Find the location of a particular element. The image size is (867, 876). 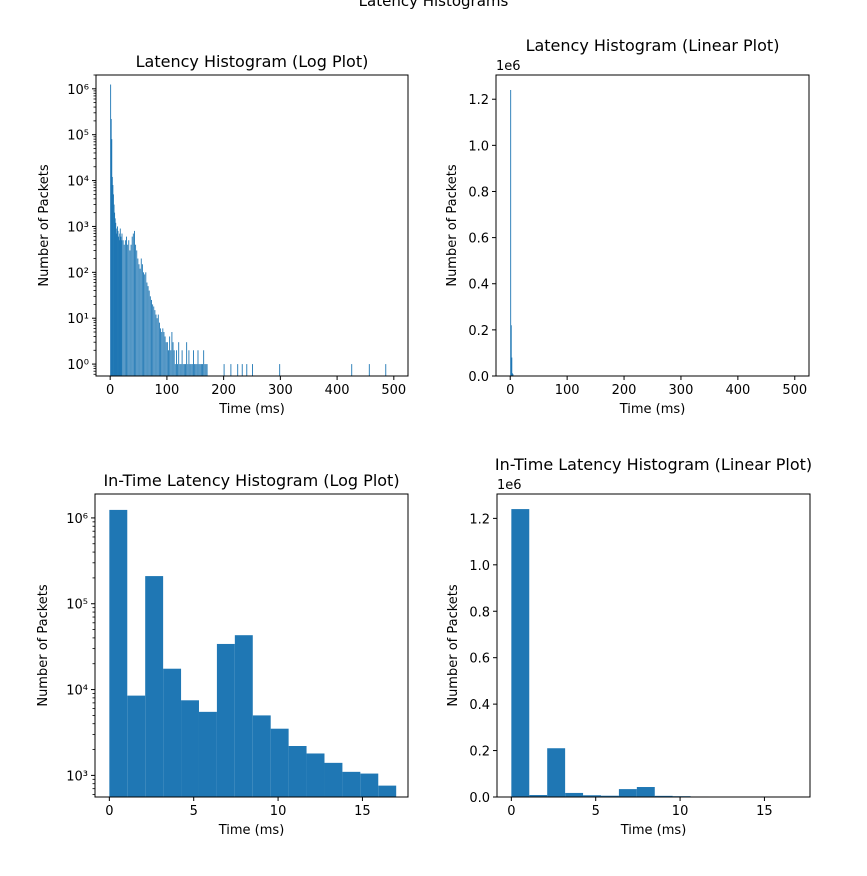

y-tick-label: 10⁶ is located at coordinates (77, 519).